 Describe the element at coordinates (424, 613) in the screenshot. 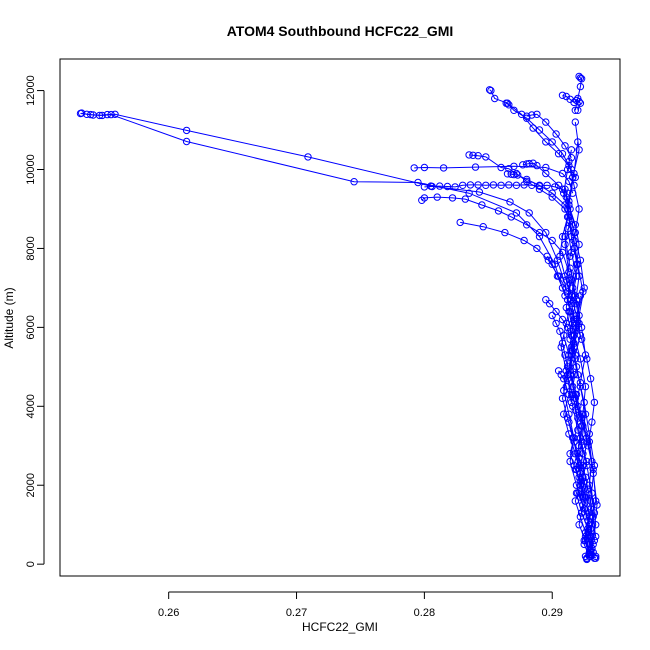

I see `x-tick-label: 0.28` at that location.